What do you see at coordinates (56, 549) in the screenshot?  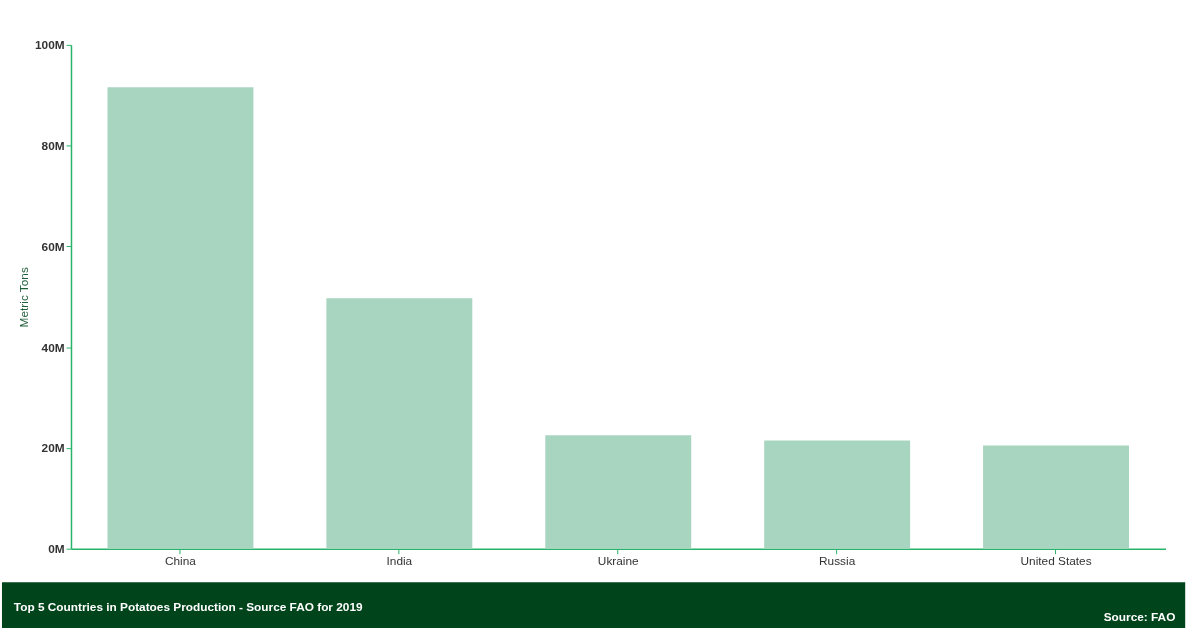 I see `y-tick-label: 0M` at bounding box center [56, 549].